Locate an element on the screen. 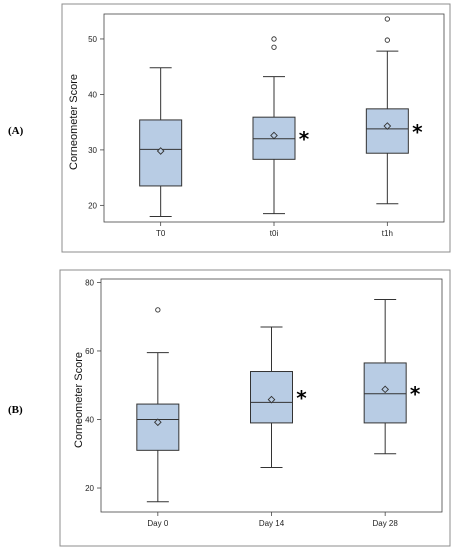  panel-a-y-tick-label: 50 is located at coordinates (92, 39).